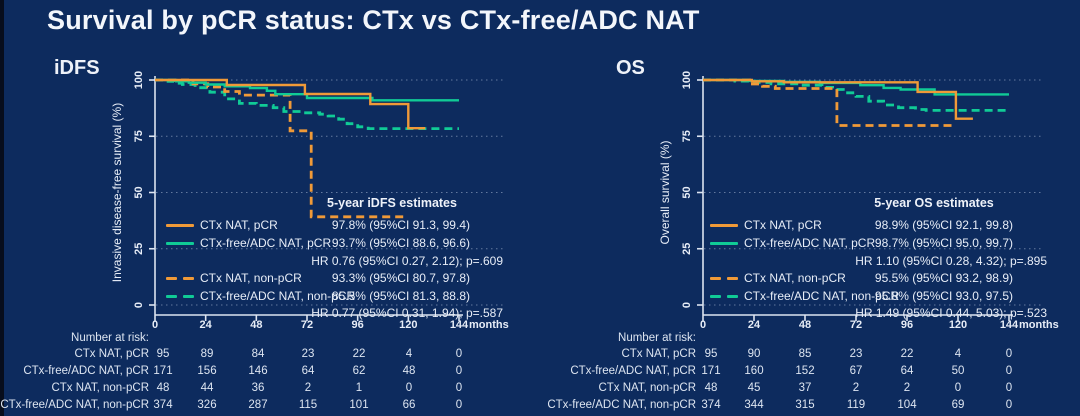 Image resolution: width=1080 pixels, height=416 pixels. What do you see at coordinates (657, 338) in the screenshot?
I see `risk-table-header-os: Number at risk:` at bounding box center [657, 338].